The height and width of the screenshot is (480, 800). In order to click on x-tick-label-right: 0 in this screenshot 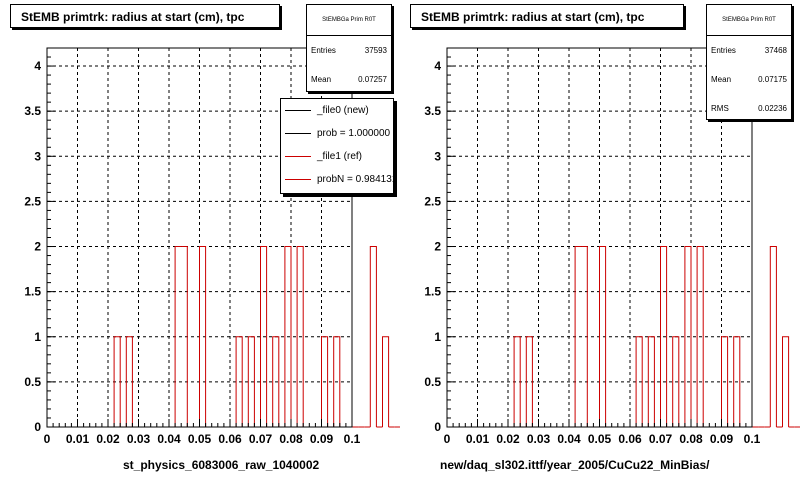, I will do `click(447, 439)`.